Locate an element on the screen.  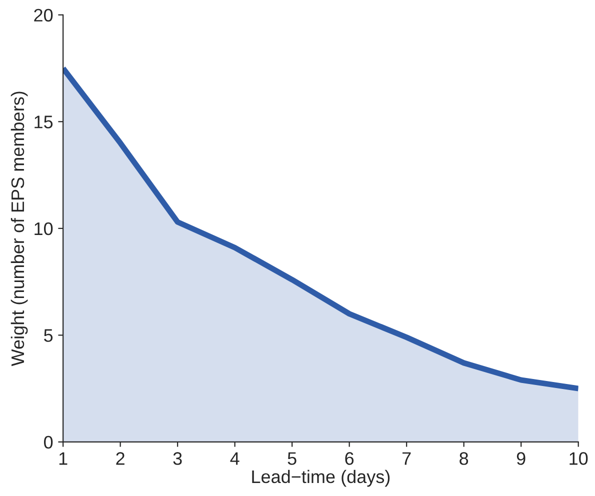
y-tick-label: 15 is located at coordinates (43, 122).